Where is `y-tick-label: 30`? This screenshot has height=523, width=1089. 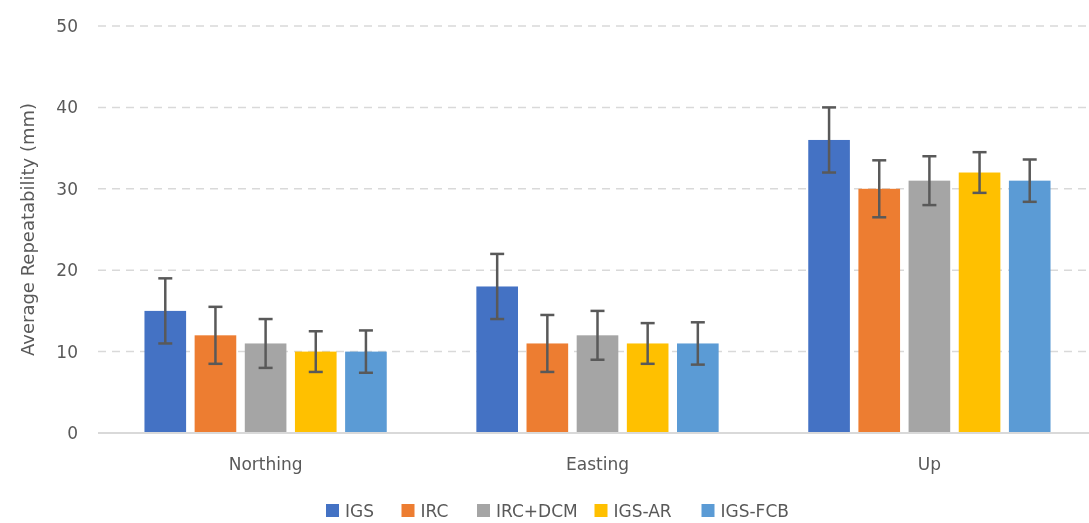 y-tick-label: 30 is located at coordinates (67, 188).